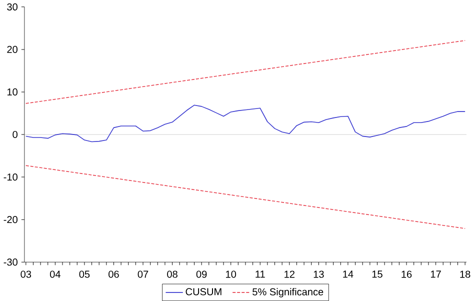 The width and height of the screenshot is (474, 301). Describe the element at coordinates (12, 92) in the screenshot. I see `y-tick-label: 10` at that location.